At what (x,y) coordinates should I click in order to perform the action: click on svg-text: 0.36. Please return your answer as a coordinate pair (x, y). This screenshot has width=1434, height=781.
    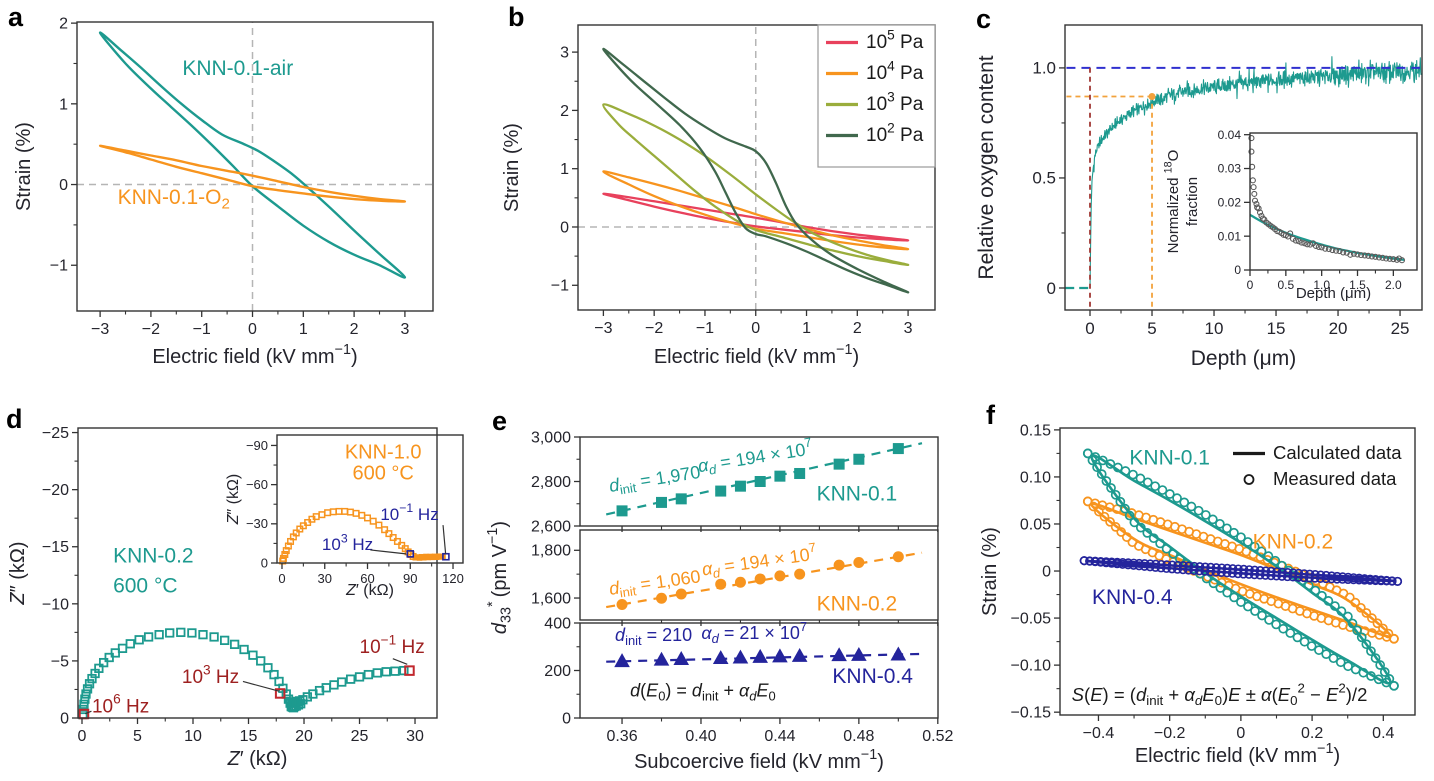
    Looking at the image, I should click on (621, 736).